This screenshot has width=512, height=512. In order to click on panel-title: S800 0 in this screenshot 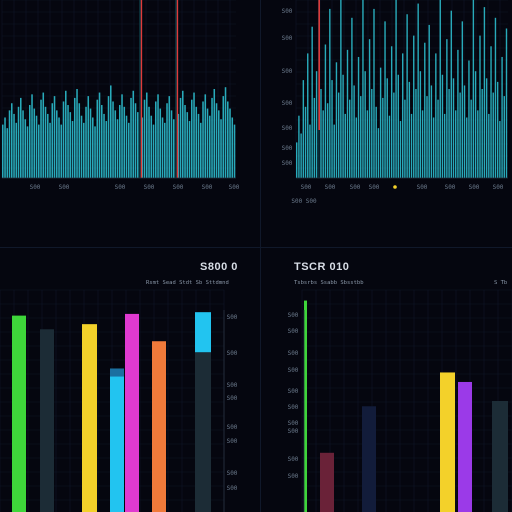, I will do `click(219, 267)`.